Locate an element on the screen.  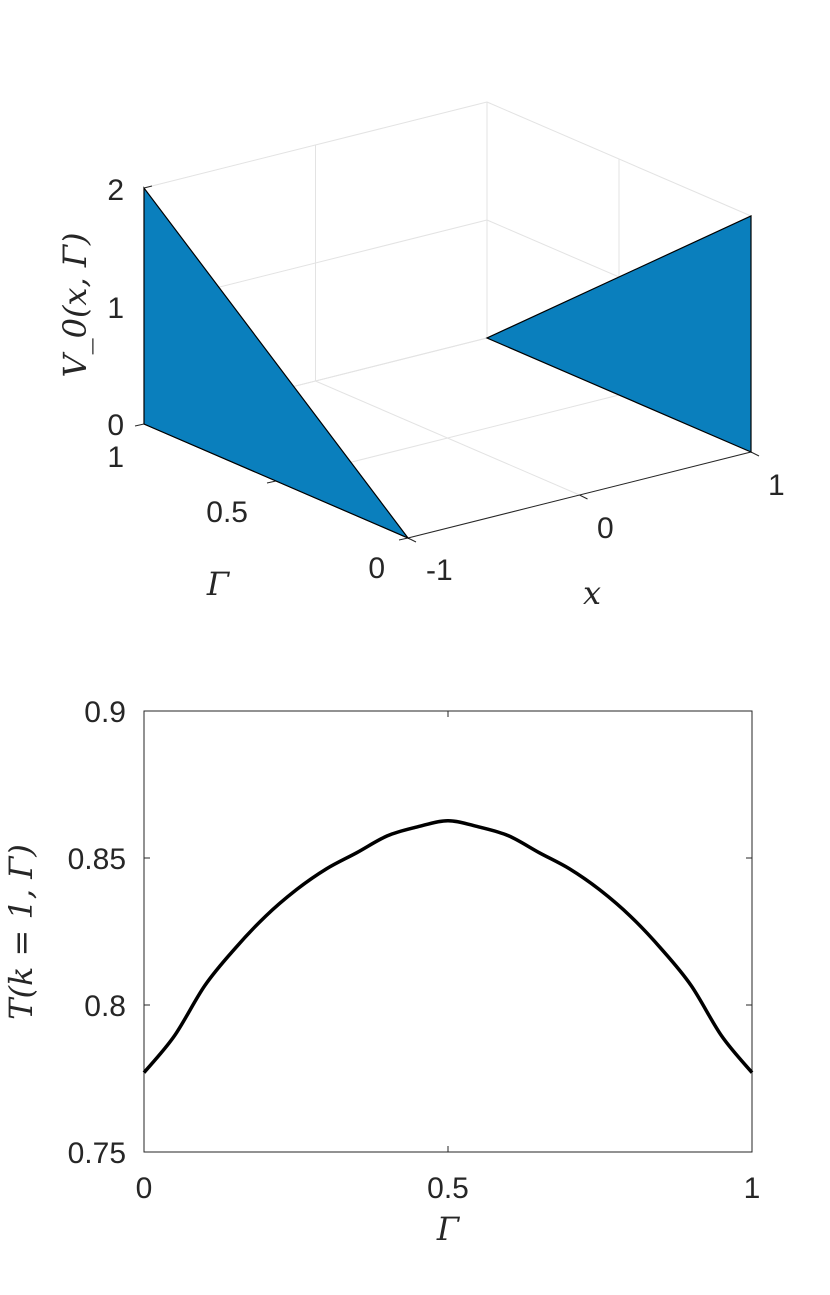
gamma-axis-label: Γ is located at coordinates (218, 584).